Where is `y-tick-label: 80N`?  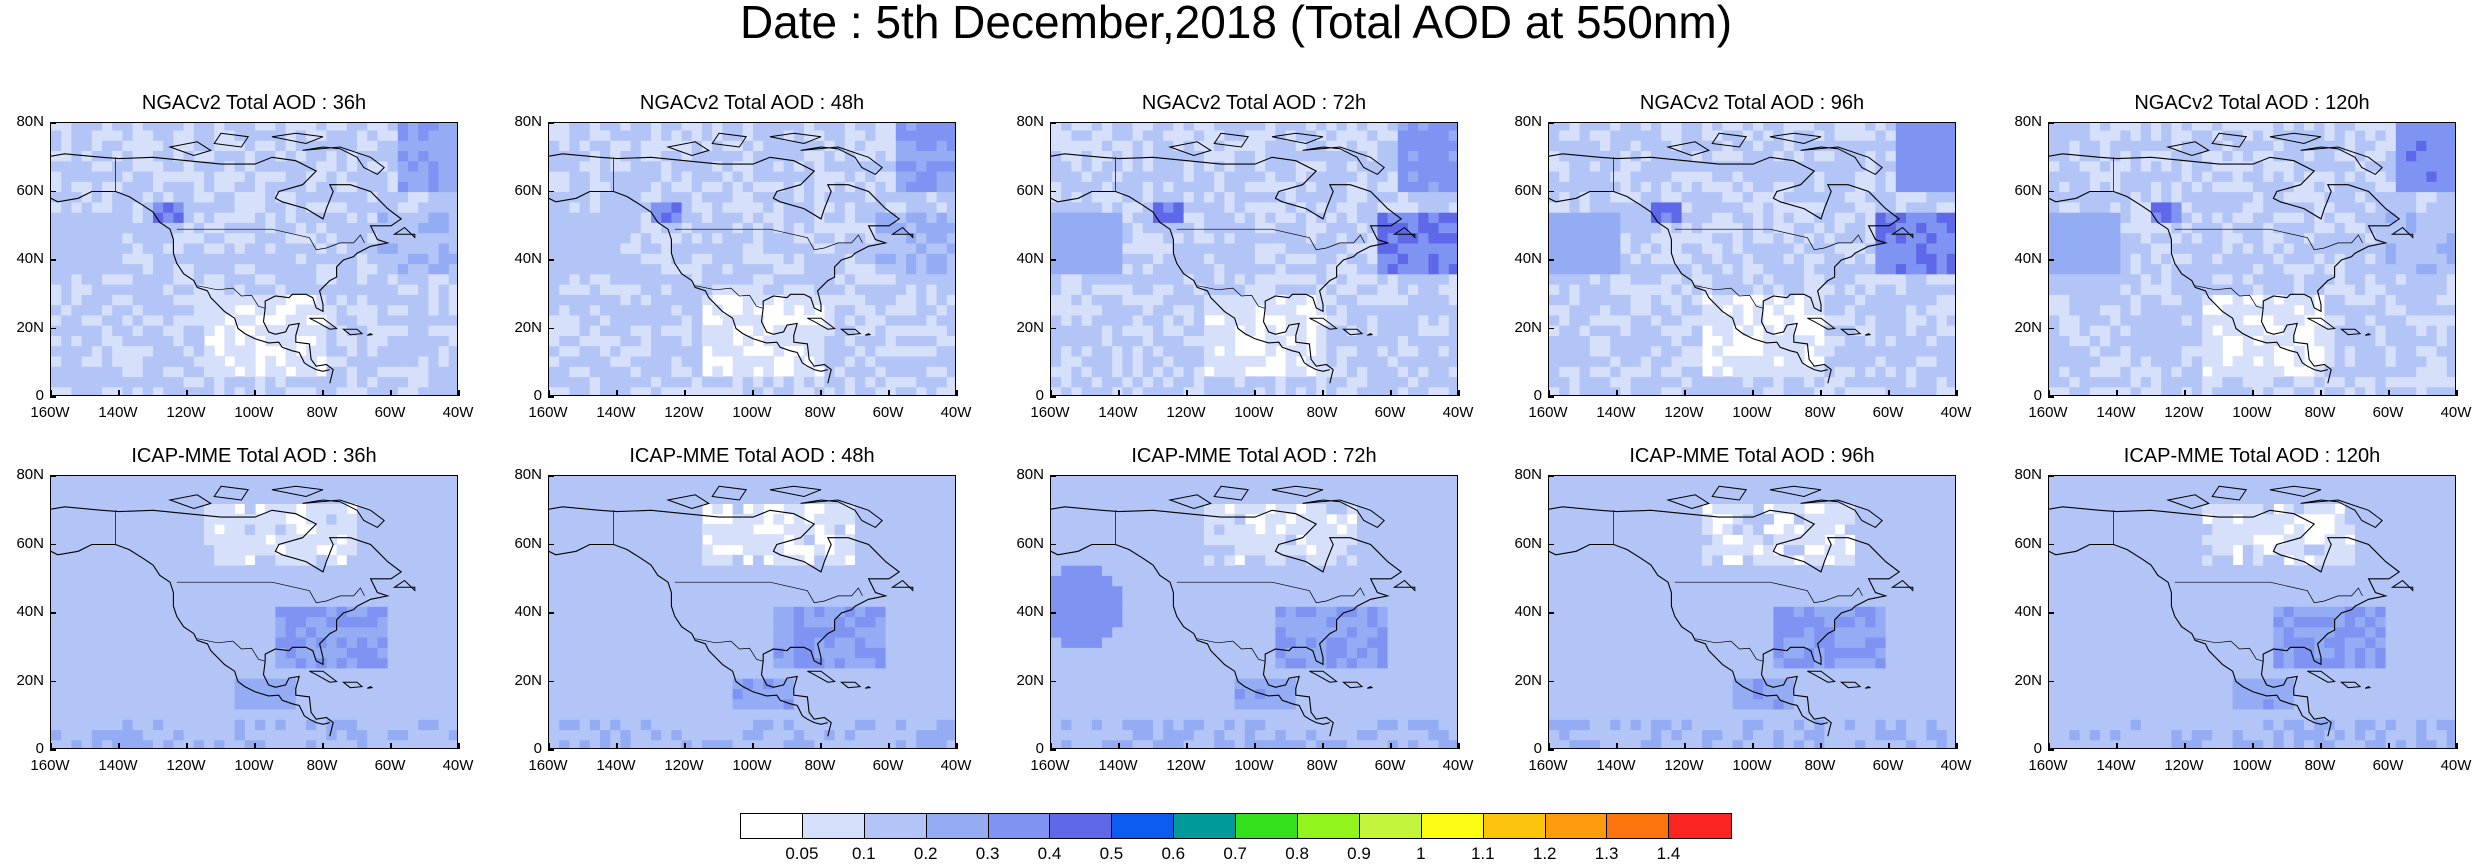
y-tick-label: 80N is located at coordinates (24, 121).